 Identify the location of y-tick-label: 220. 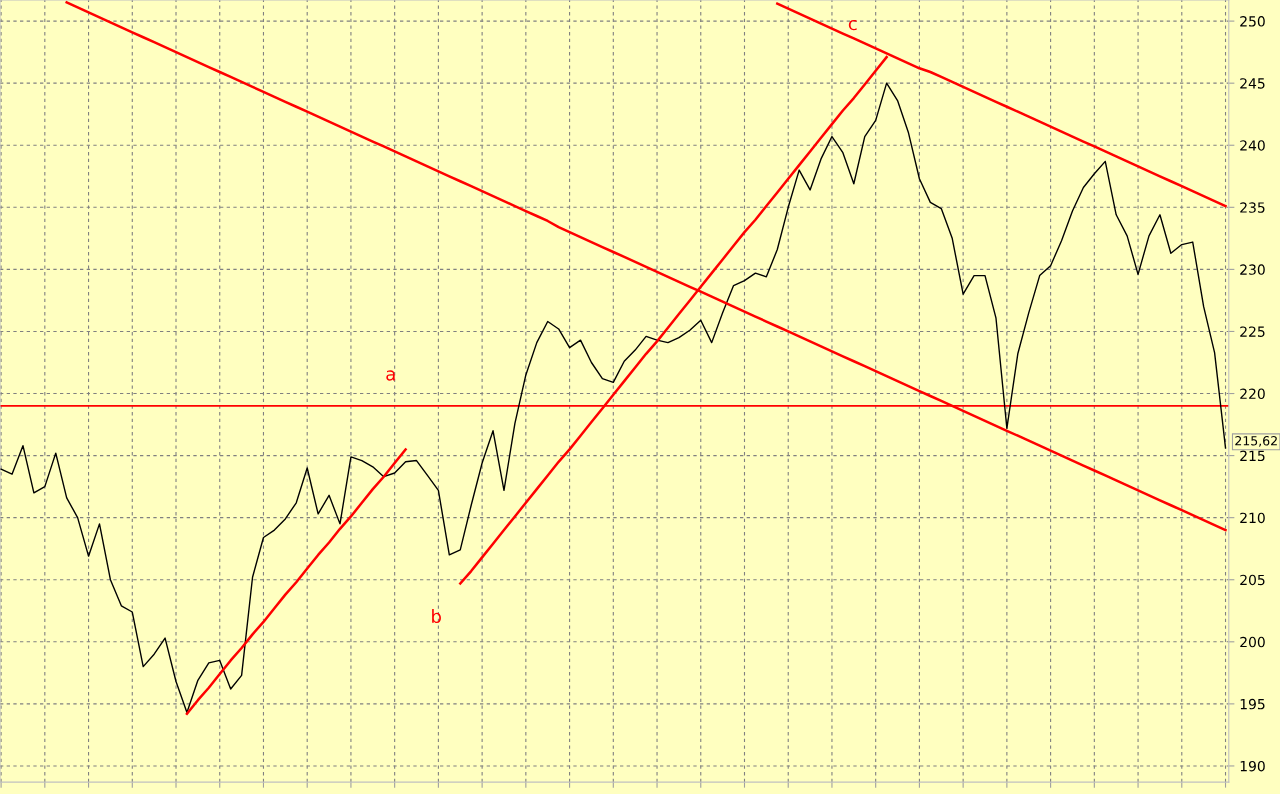
(1252, 393).